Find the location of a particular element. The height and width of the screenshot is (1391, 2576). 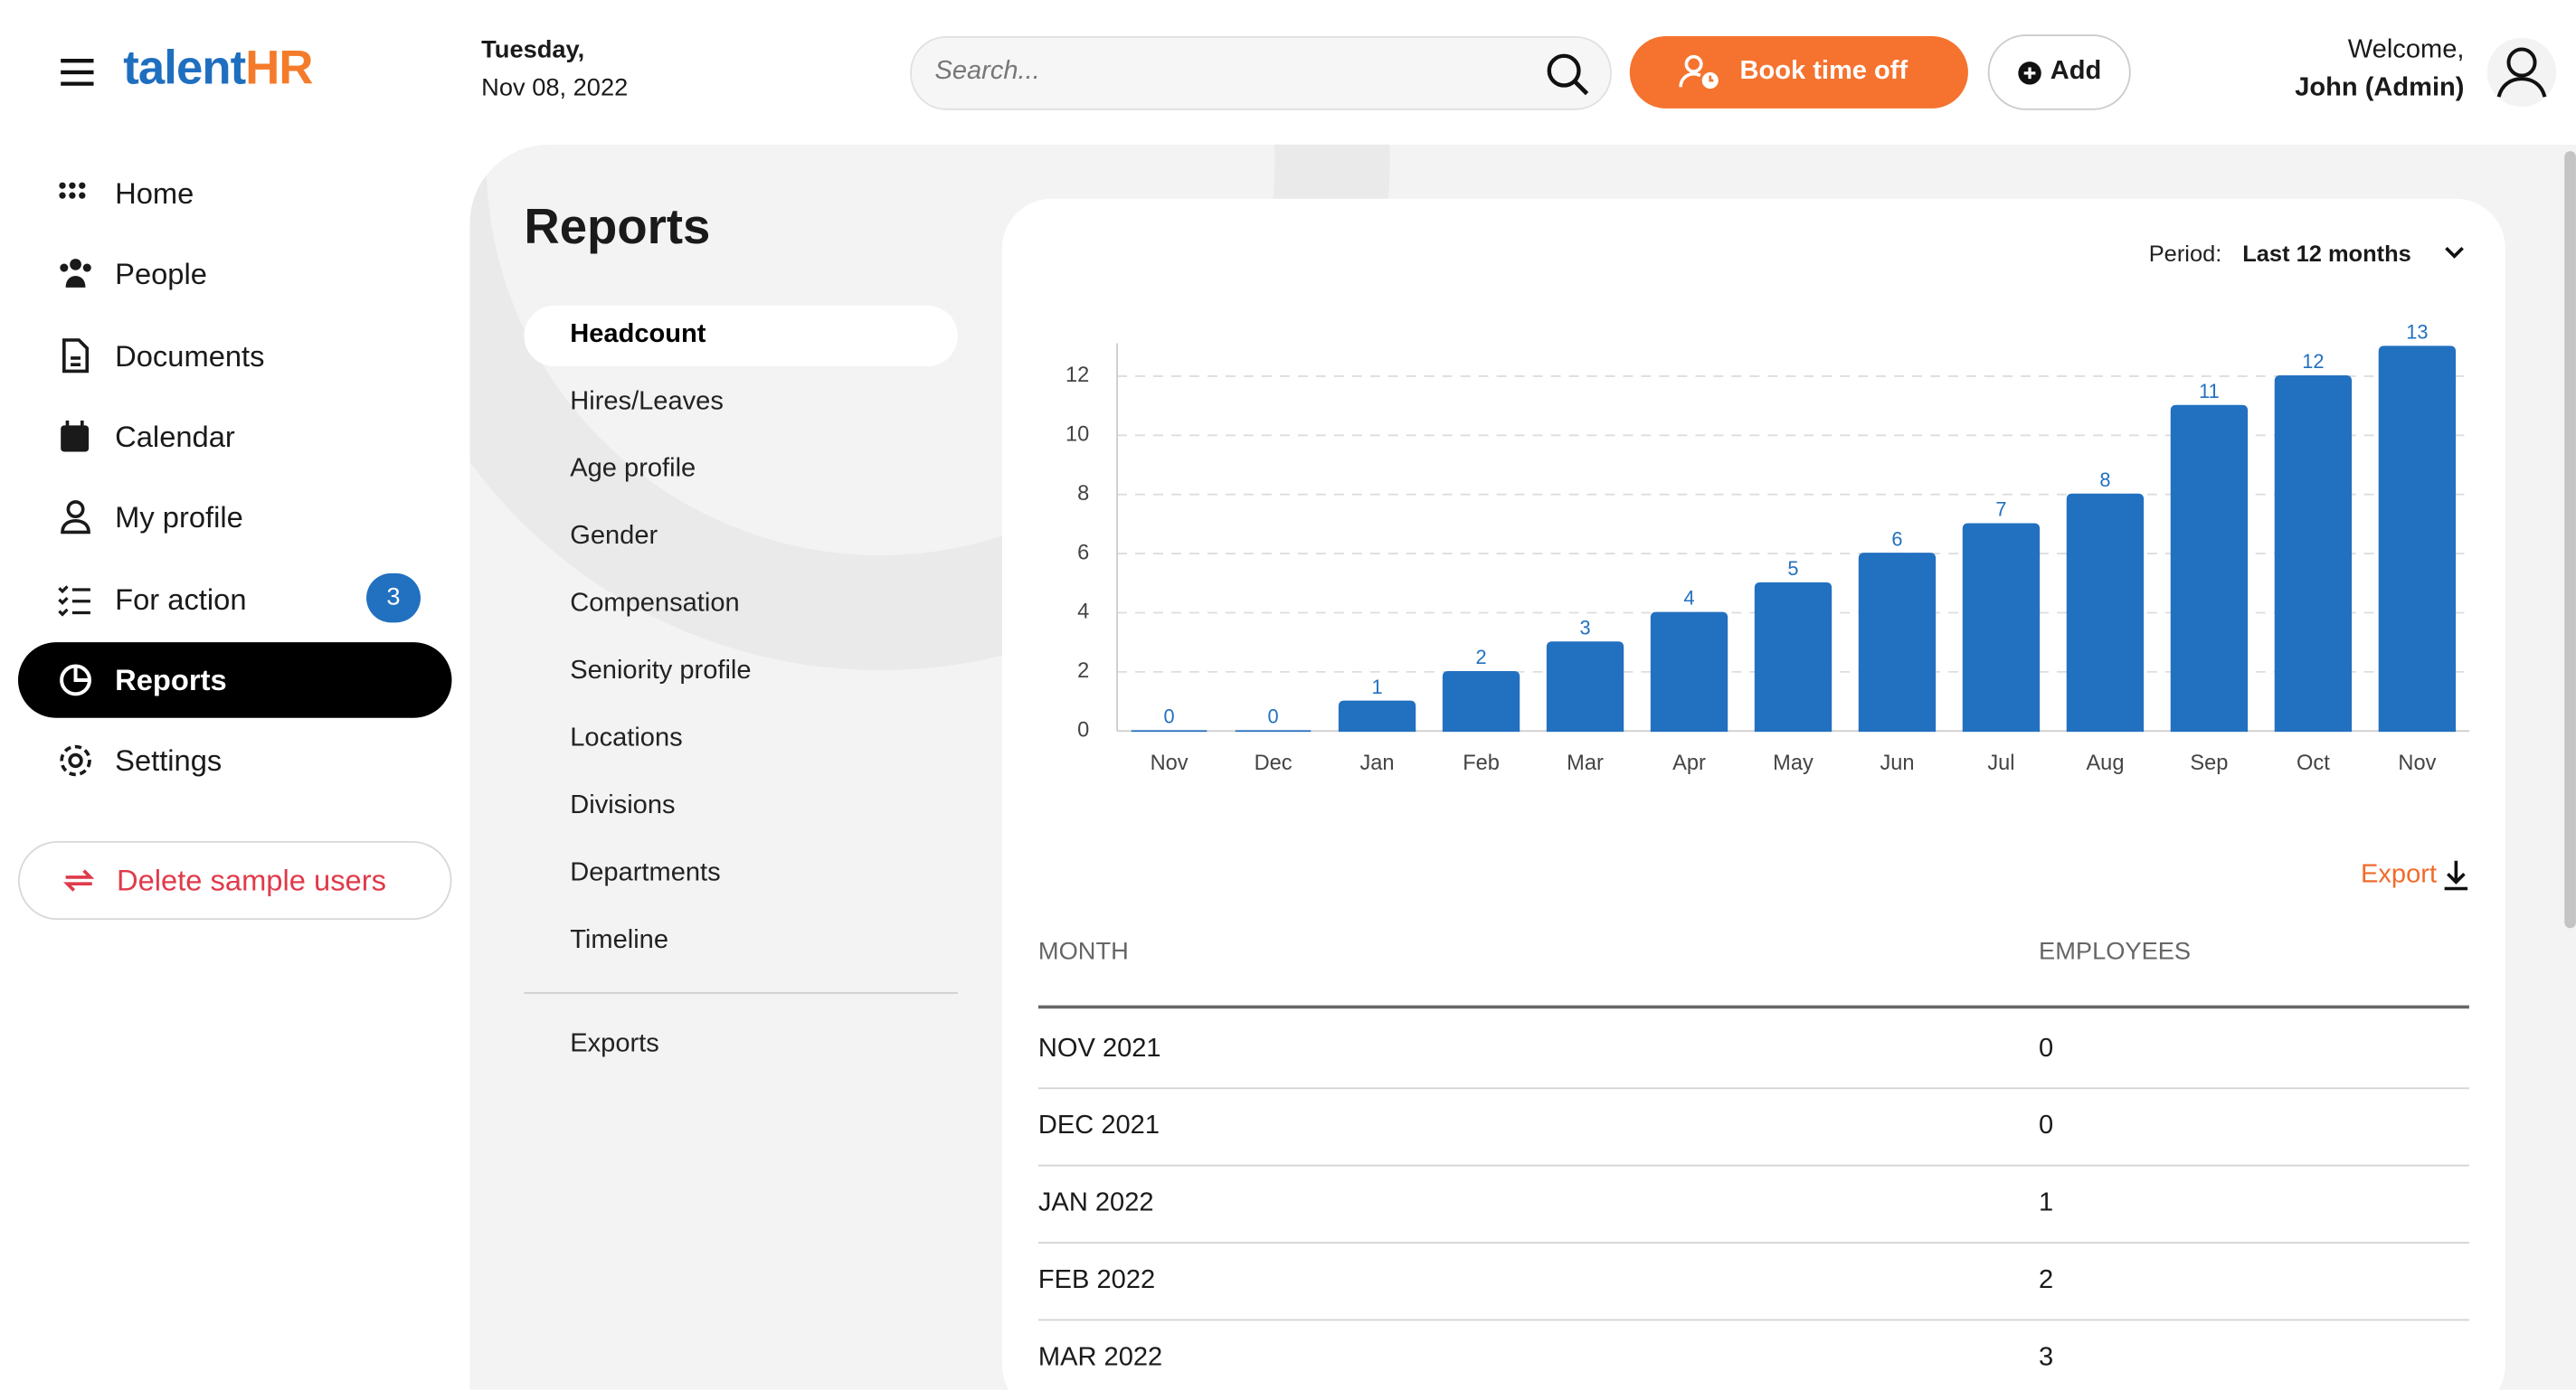

nav-item: Calendar is located at coordinates (235, 437).